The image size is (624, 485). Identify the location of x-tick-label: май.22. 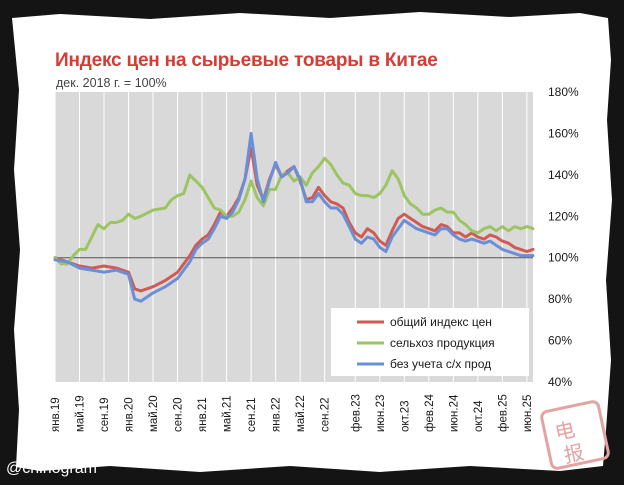
(301, 413).